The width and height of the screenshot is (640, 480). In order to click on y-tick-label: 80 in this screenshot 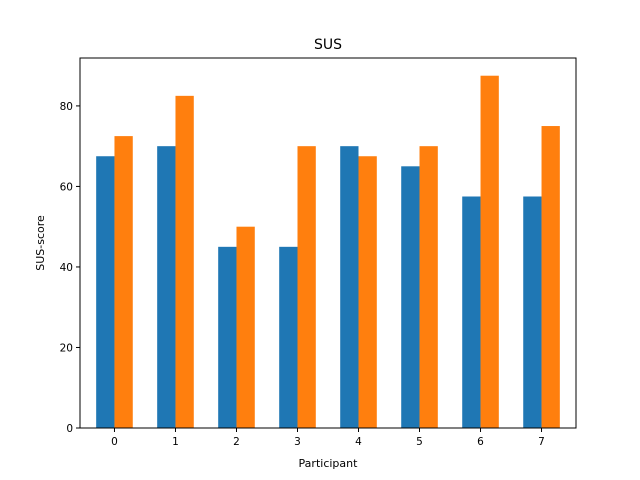, I will do `click(66, 107)`.